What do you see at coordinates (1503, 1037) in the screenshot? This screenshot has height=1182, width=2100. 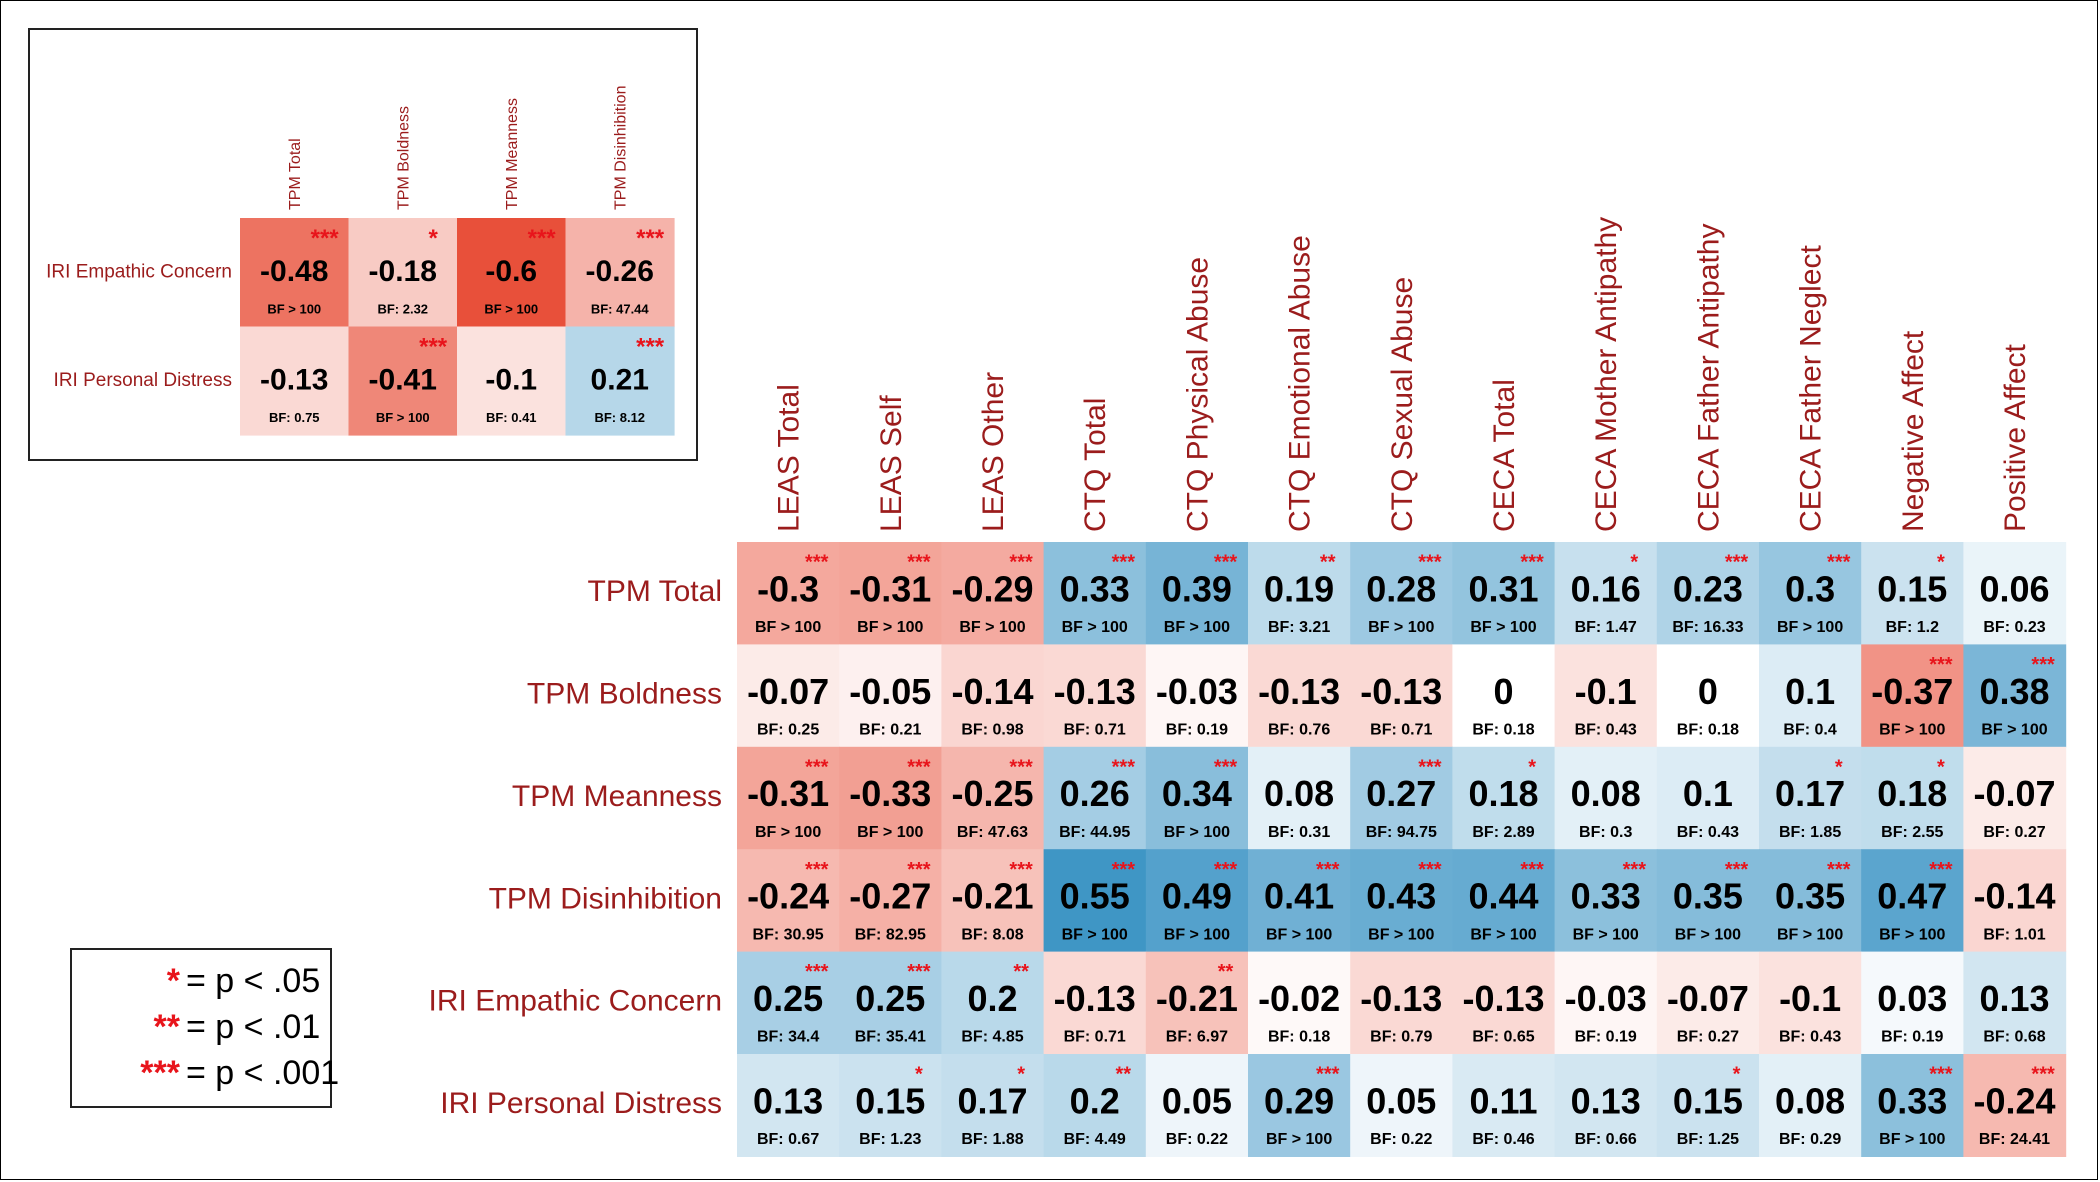 I see `bayes-factor-label: BF: 0.65` at bounding box center [1503, 1037].